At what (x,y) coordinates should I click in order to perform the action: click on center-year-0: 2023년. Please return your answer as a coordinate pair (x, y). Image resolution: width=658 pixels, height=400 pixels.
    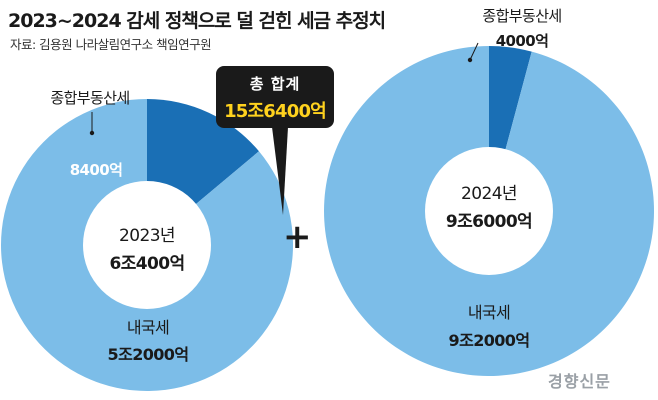
    Looking at the image, I should click on (147, 236).